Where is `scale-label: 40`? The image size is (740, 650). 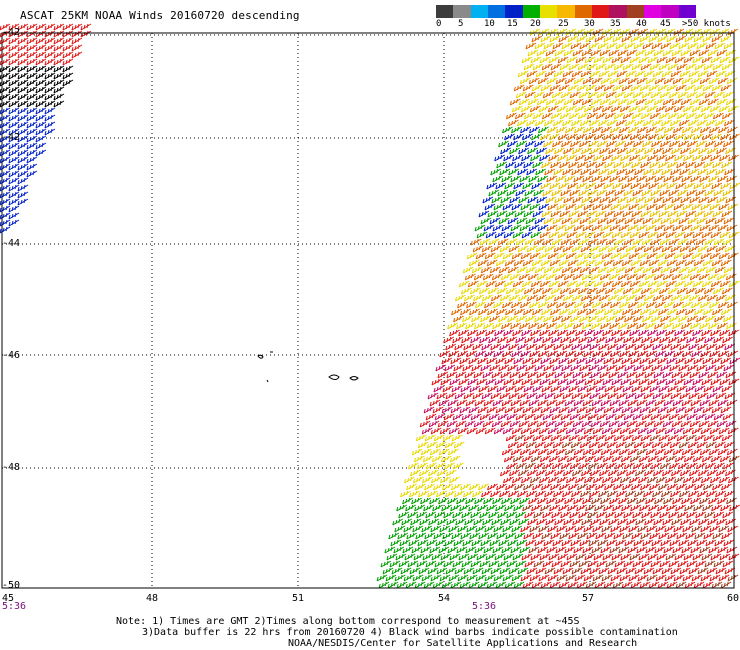 scale-label: 40 is located at coordinates (641, 24).